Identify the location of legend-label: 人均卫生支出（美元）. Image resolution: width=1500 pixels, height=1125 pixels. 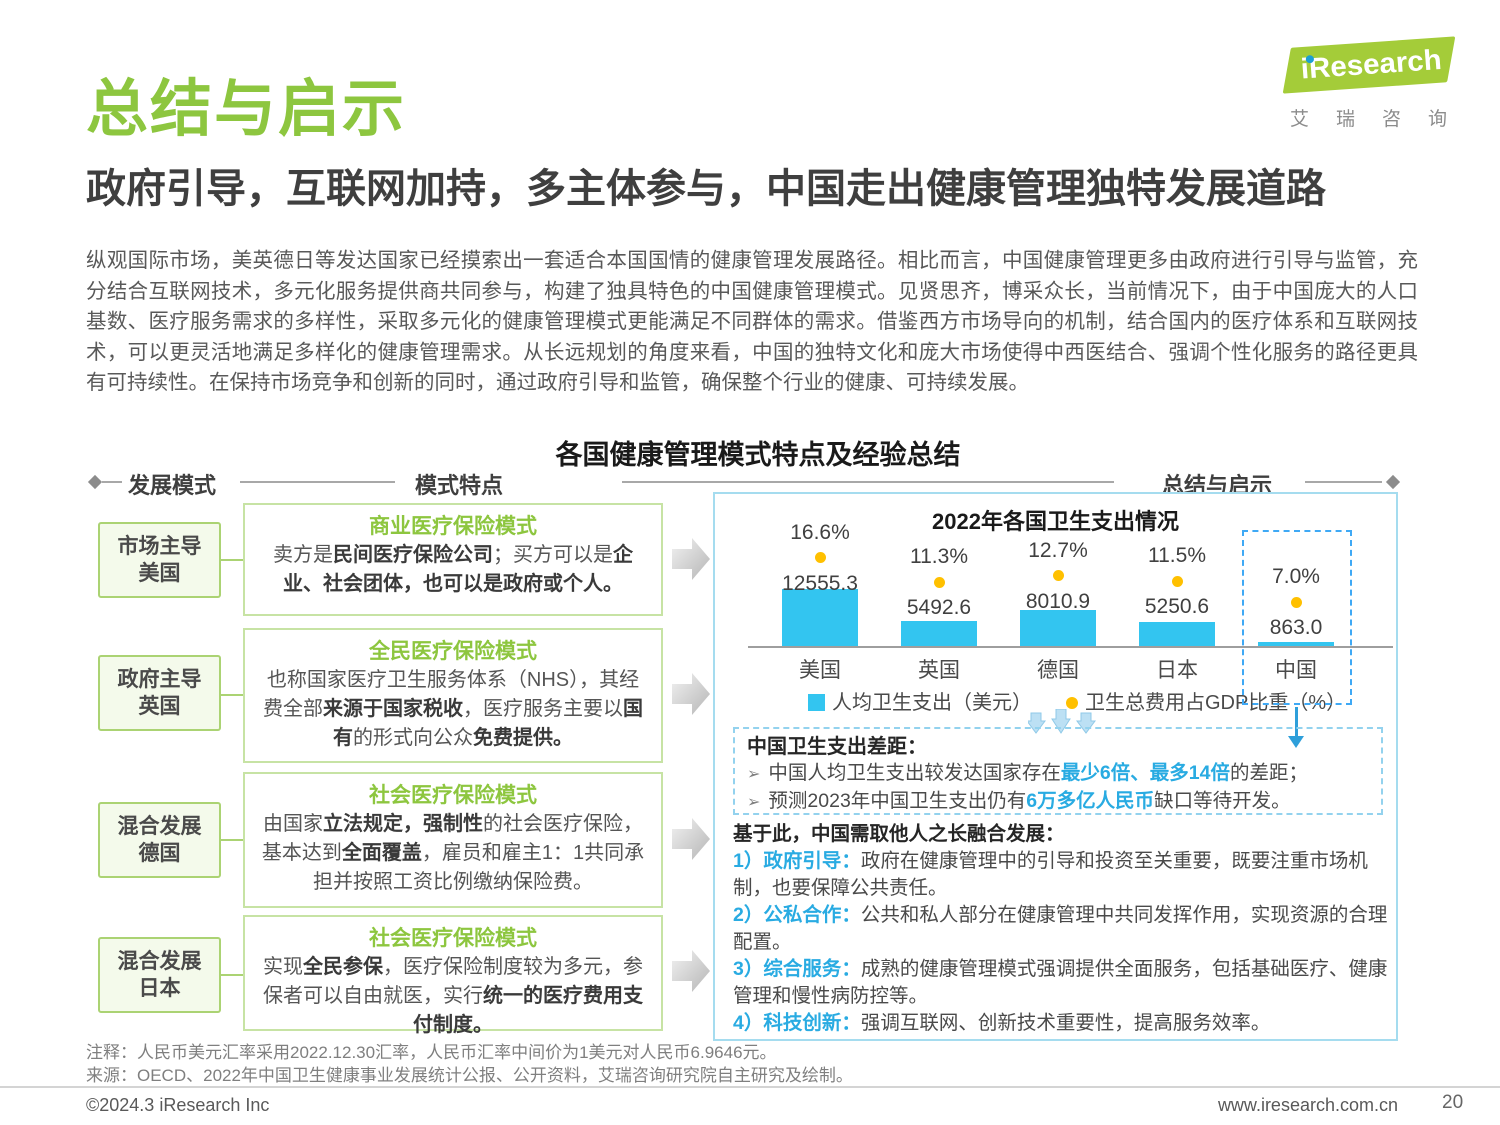
(932, 703).